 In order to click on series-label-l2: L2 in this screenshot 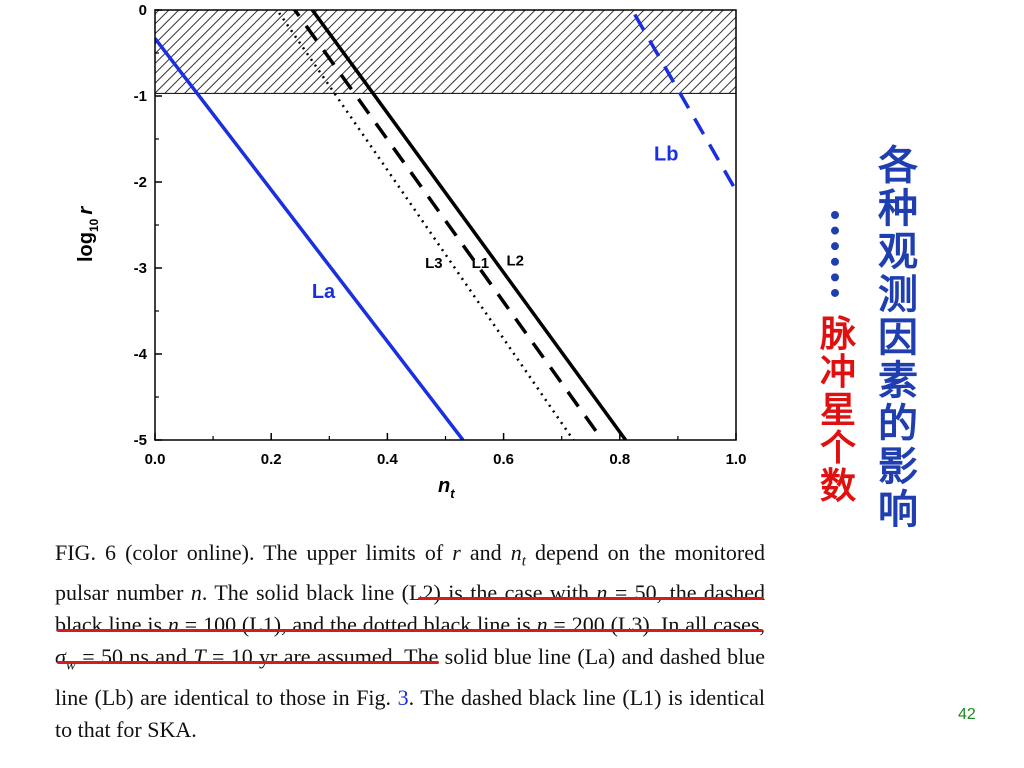, I will do `click(515, 260)`.